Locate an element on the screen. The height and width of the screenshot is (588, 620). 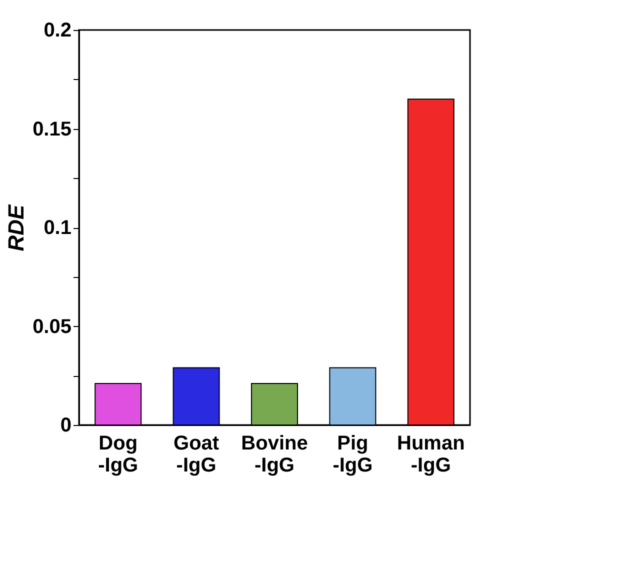
x-tick-label: Dog -IgG is located at coordinates (118, 454).